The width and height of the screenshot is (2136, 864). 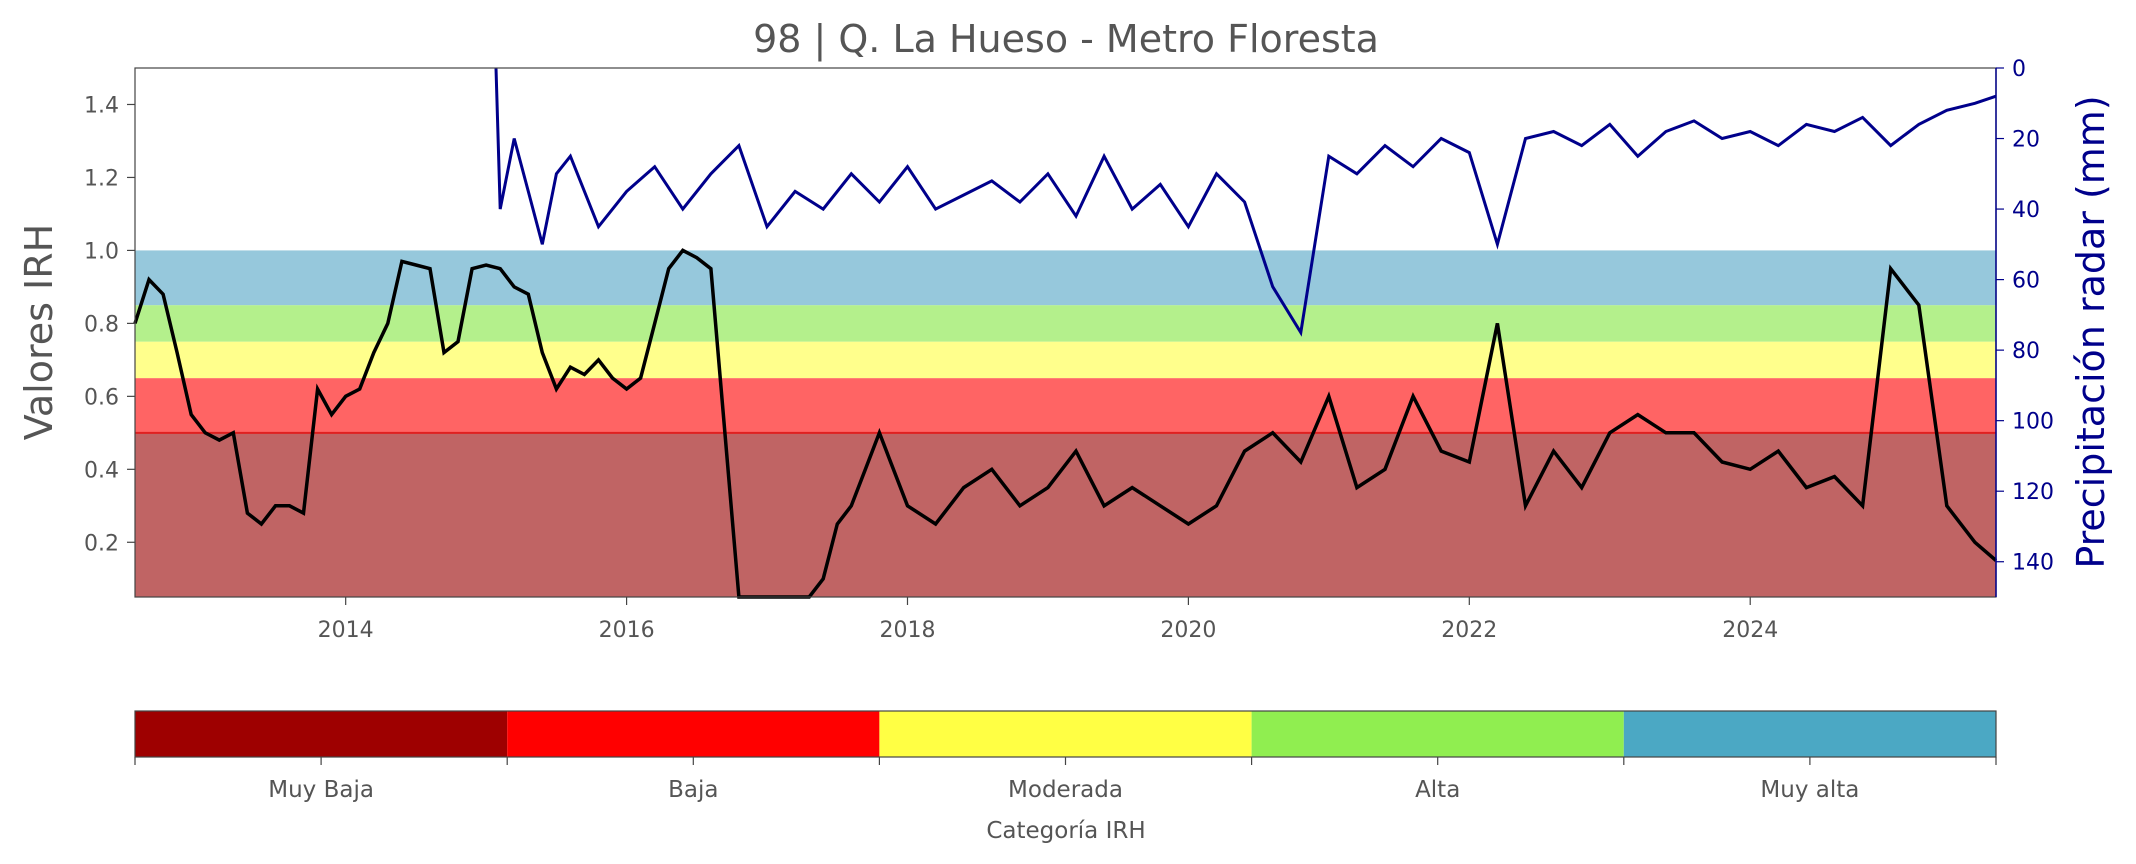 What do you see at coordinates (1437, 790) in the screenshot?
I see `colorbar-label-4: Alta` at bounding box center [1437, 790].